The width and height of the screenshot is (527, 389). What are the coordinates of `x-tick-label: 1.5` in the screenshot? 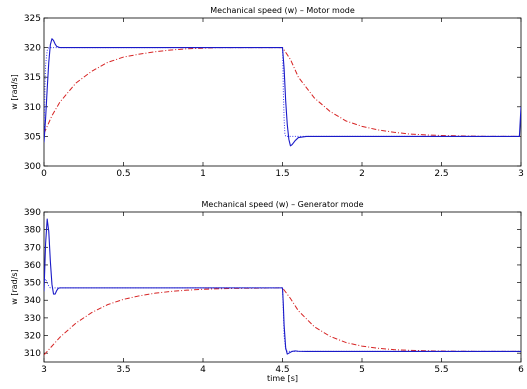 It's located at (282, 174).